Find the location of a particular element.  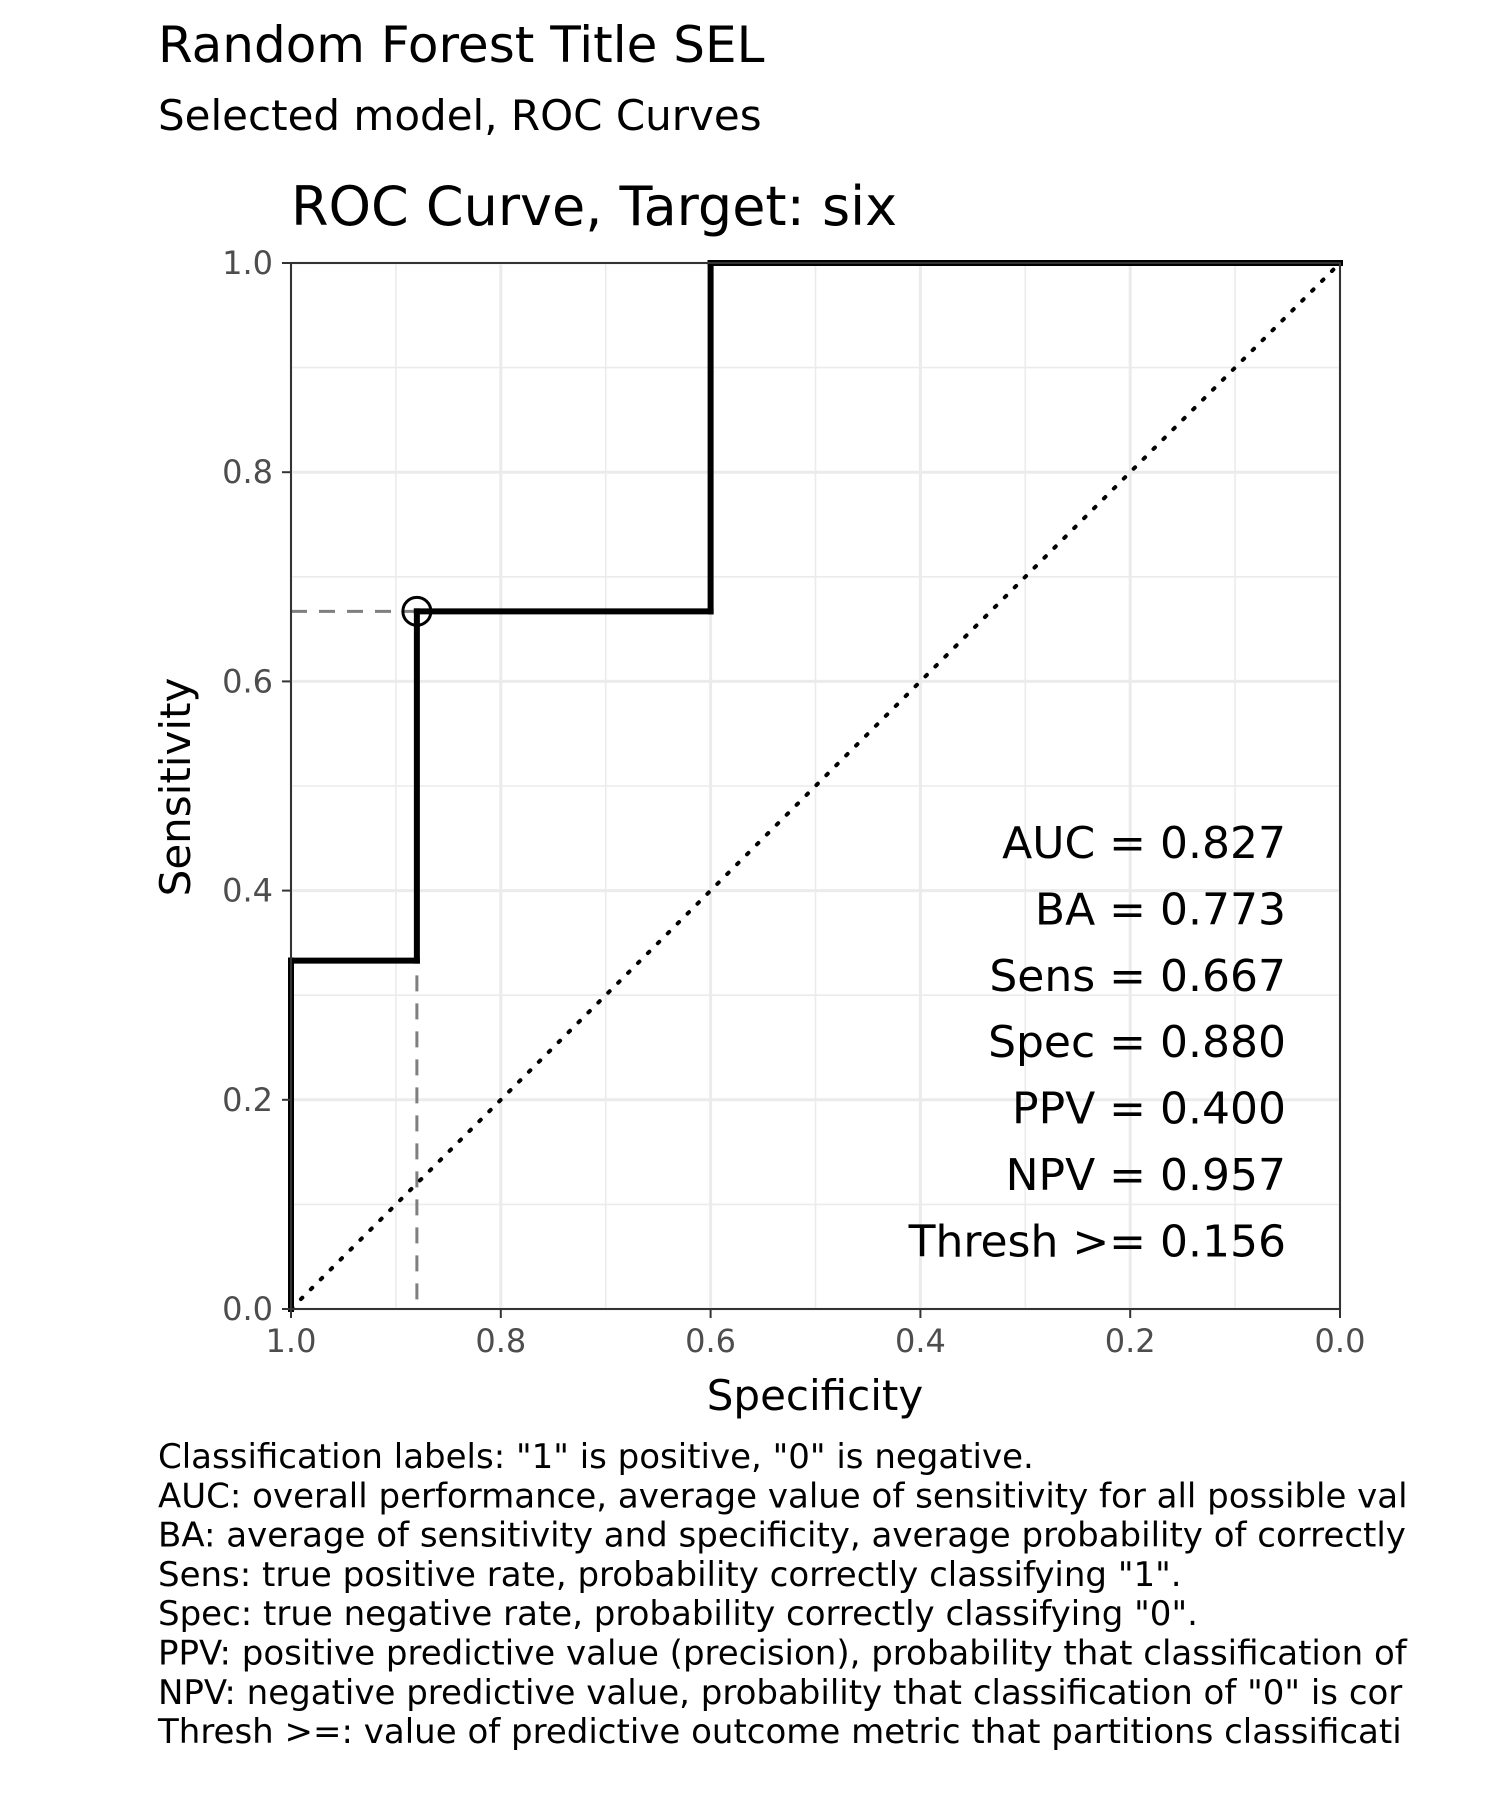

metric-label: Sens = 0.667 is located at coordinates (1137, 976).